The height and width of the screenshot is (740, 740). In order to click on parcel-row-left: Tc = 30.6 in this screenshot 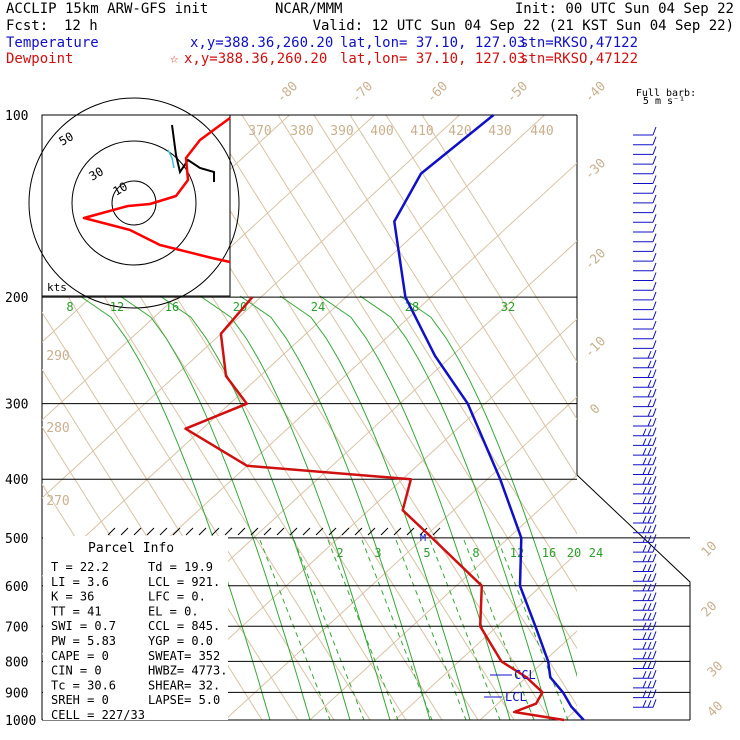, I will do `click(83, 685)`.